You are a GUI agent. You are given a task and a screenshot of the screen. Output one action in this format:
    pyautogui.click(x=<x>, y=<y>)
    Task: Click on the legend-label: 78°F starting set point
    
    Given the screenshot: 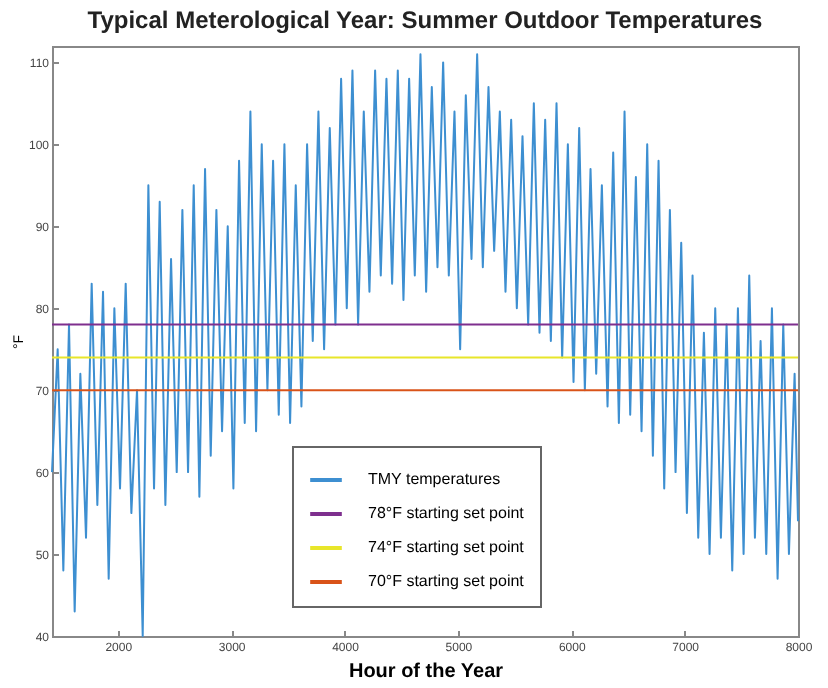 What is the action you would take?
    pyautogui.click(x=447, y=513)
    